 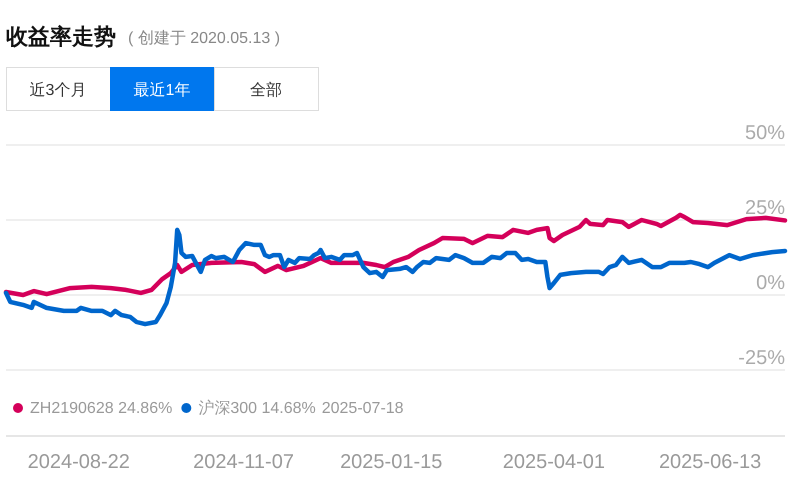 What do you see at coordinates (391, 462) in the screenshot?
I see `x-tick-label: 2025-01-15` at bounding box center [391, 462].